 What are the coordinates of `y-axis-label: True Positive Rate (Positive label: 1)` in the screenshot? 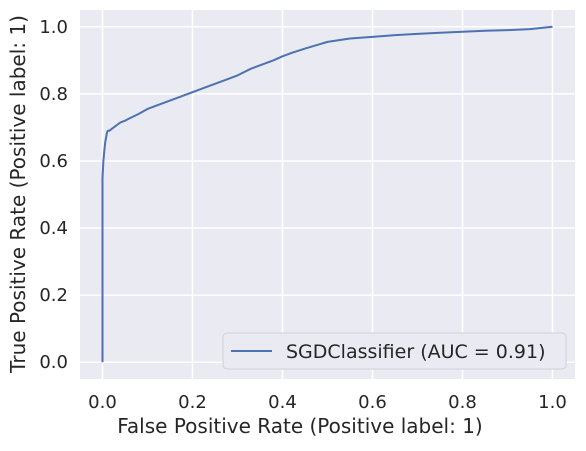 It's located at (18, 194).